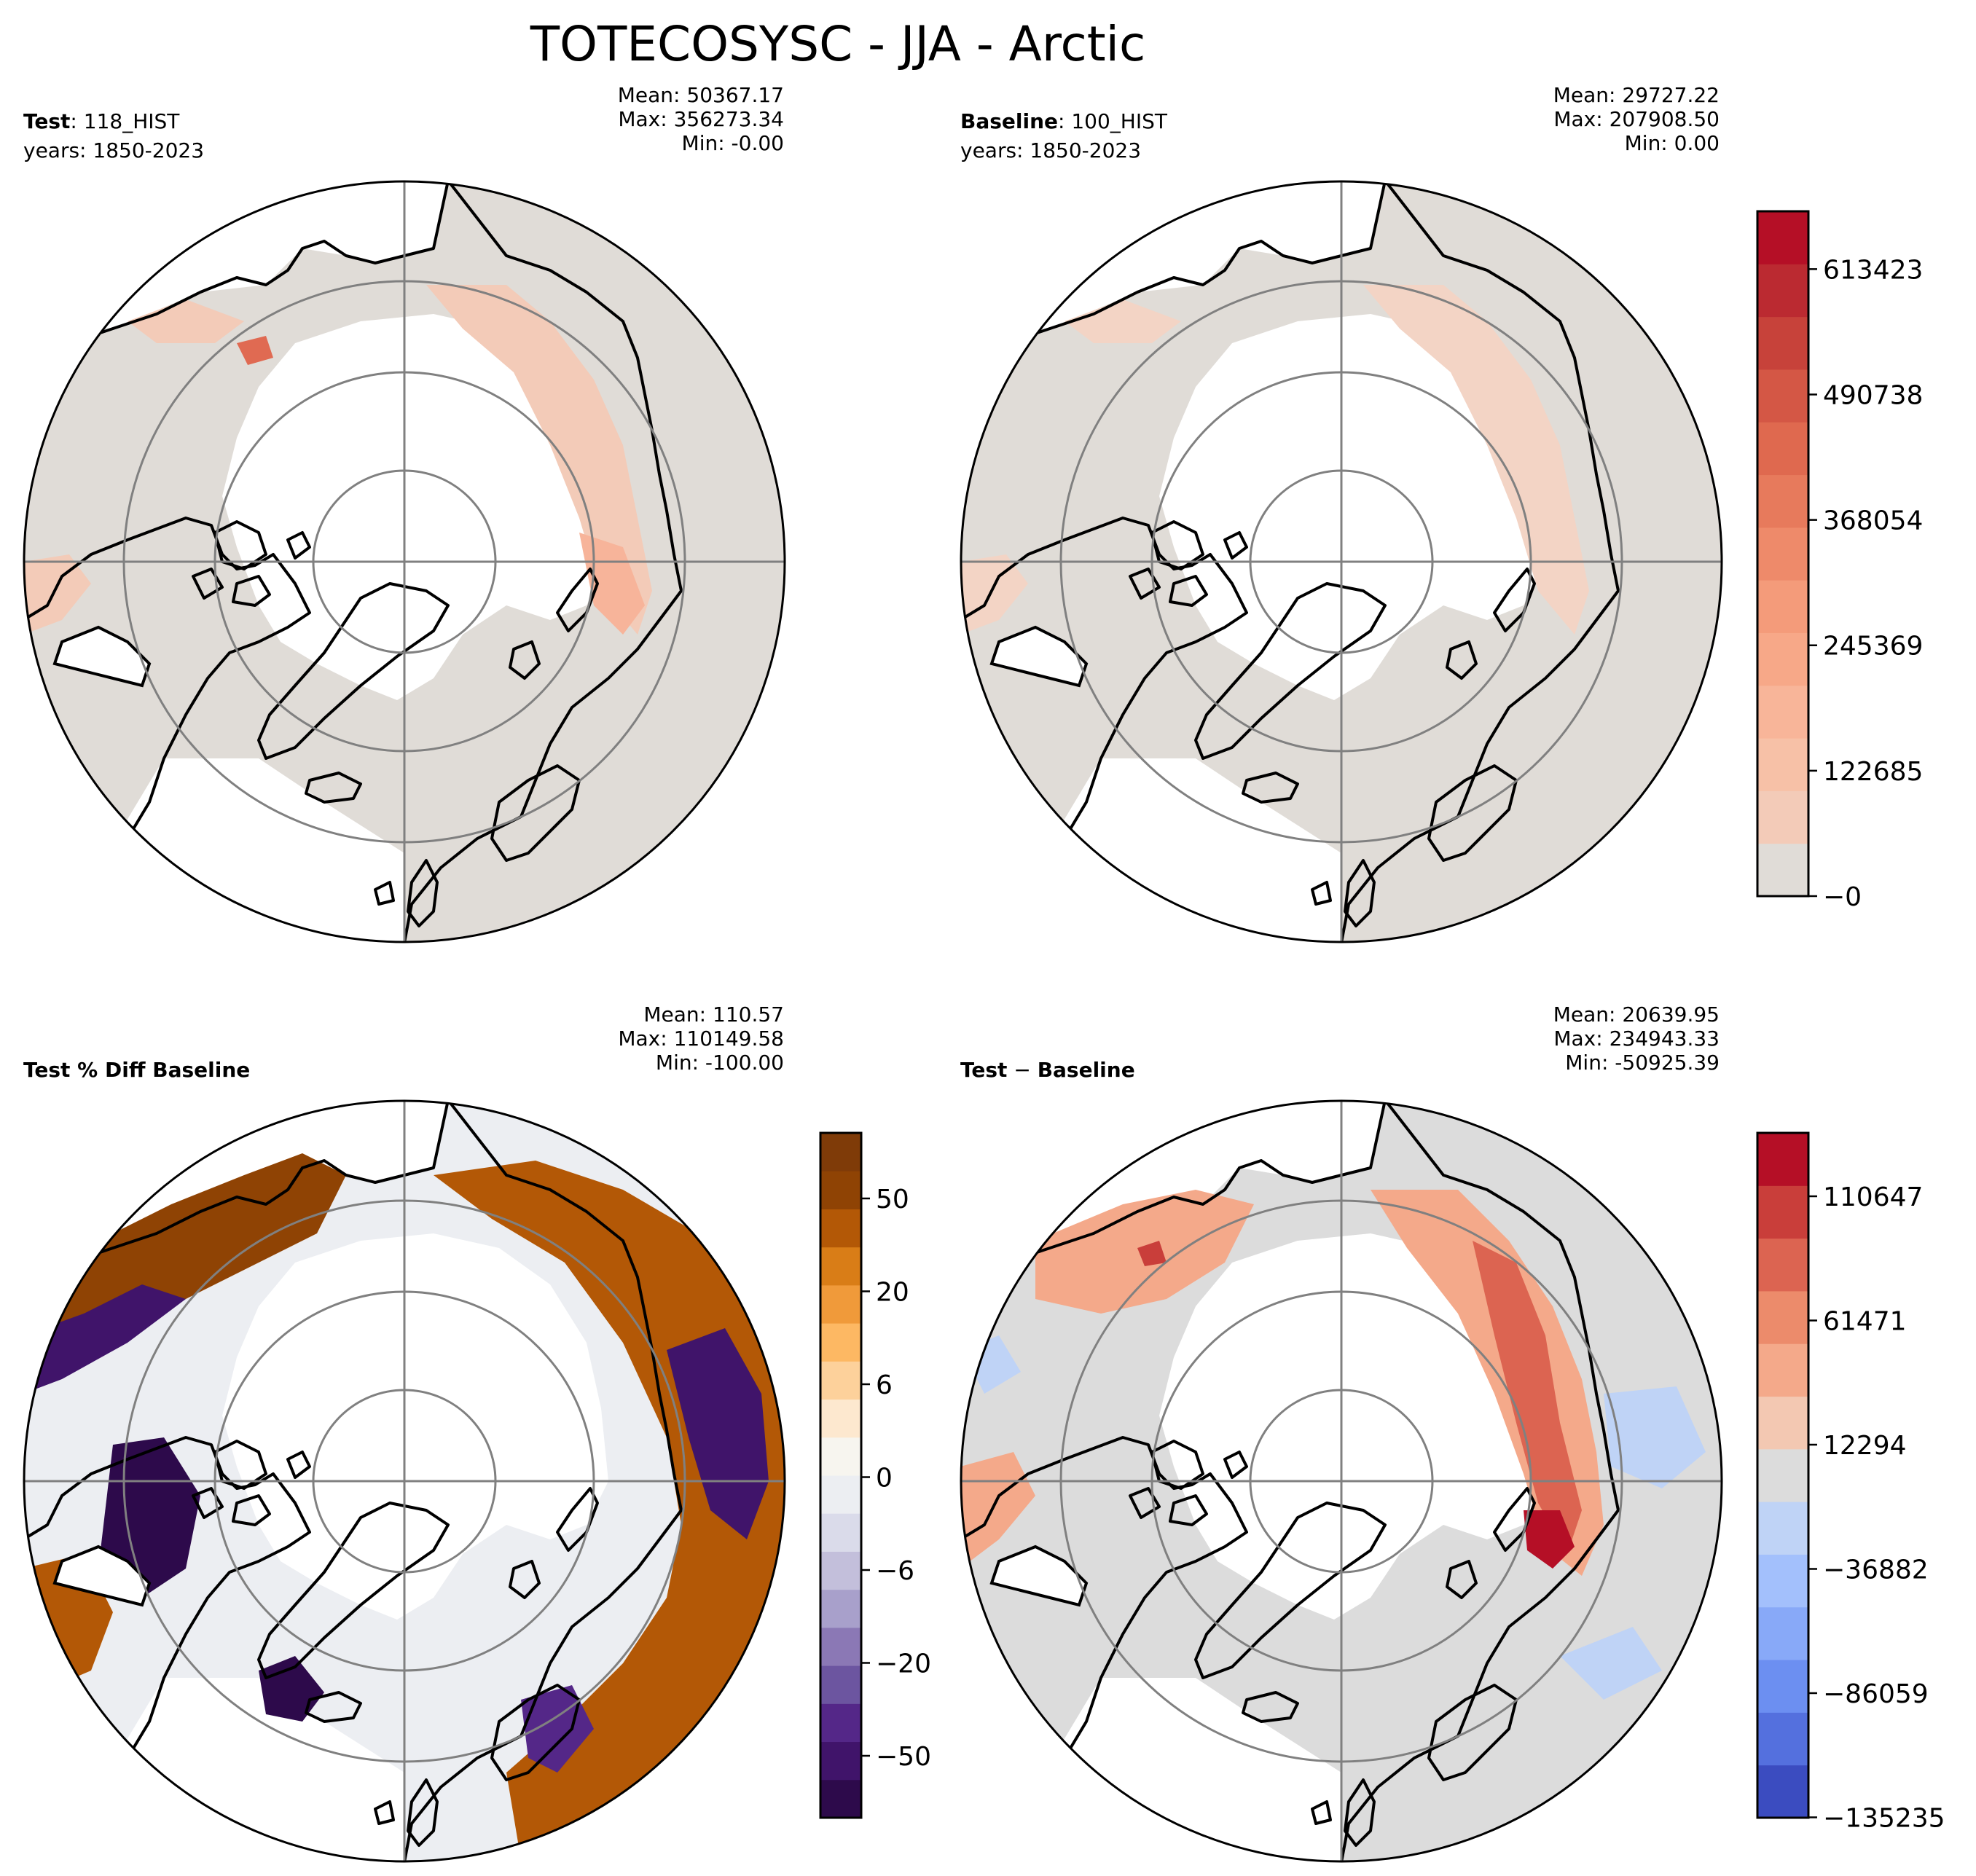 This screenshot has height=1876, width=1976. I want to click on test-panel-label: Test: 118_HIST, so click(101, 121).